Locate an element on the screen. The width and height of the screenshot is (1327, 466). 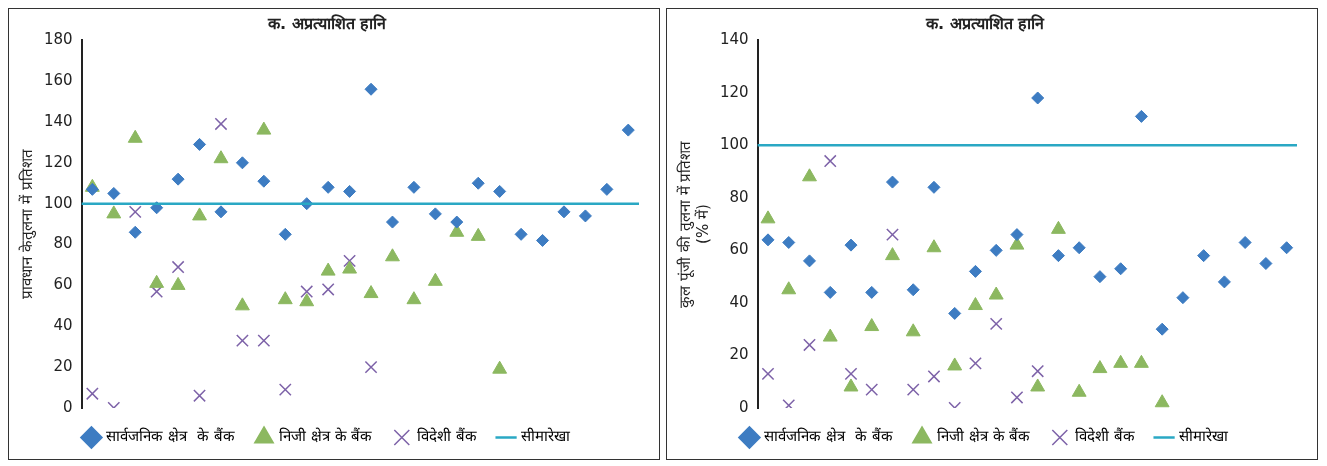
y-tick-label: 0 is located at coordinates (744, 406).